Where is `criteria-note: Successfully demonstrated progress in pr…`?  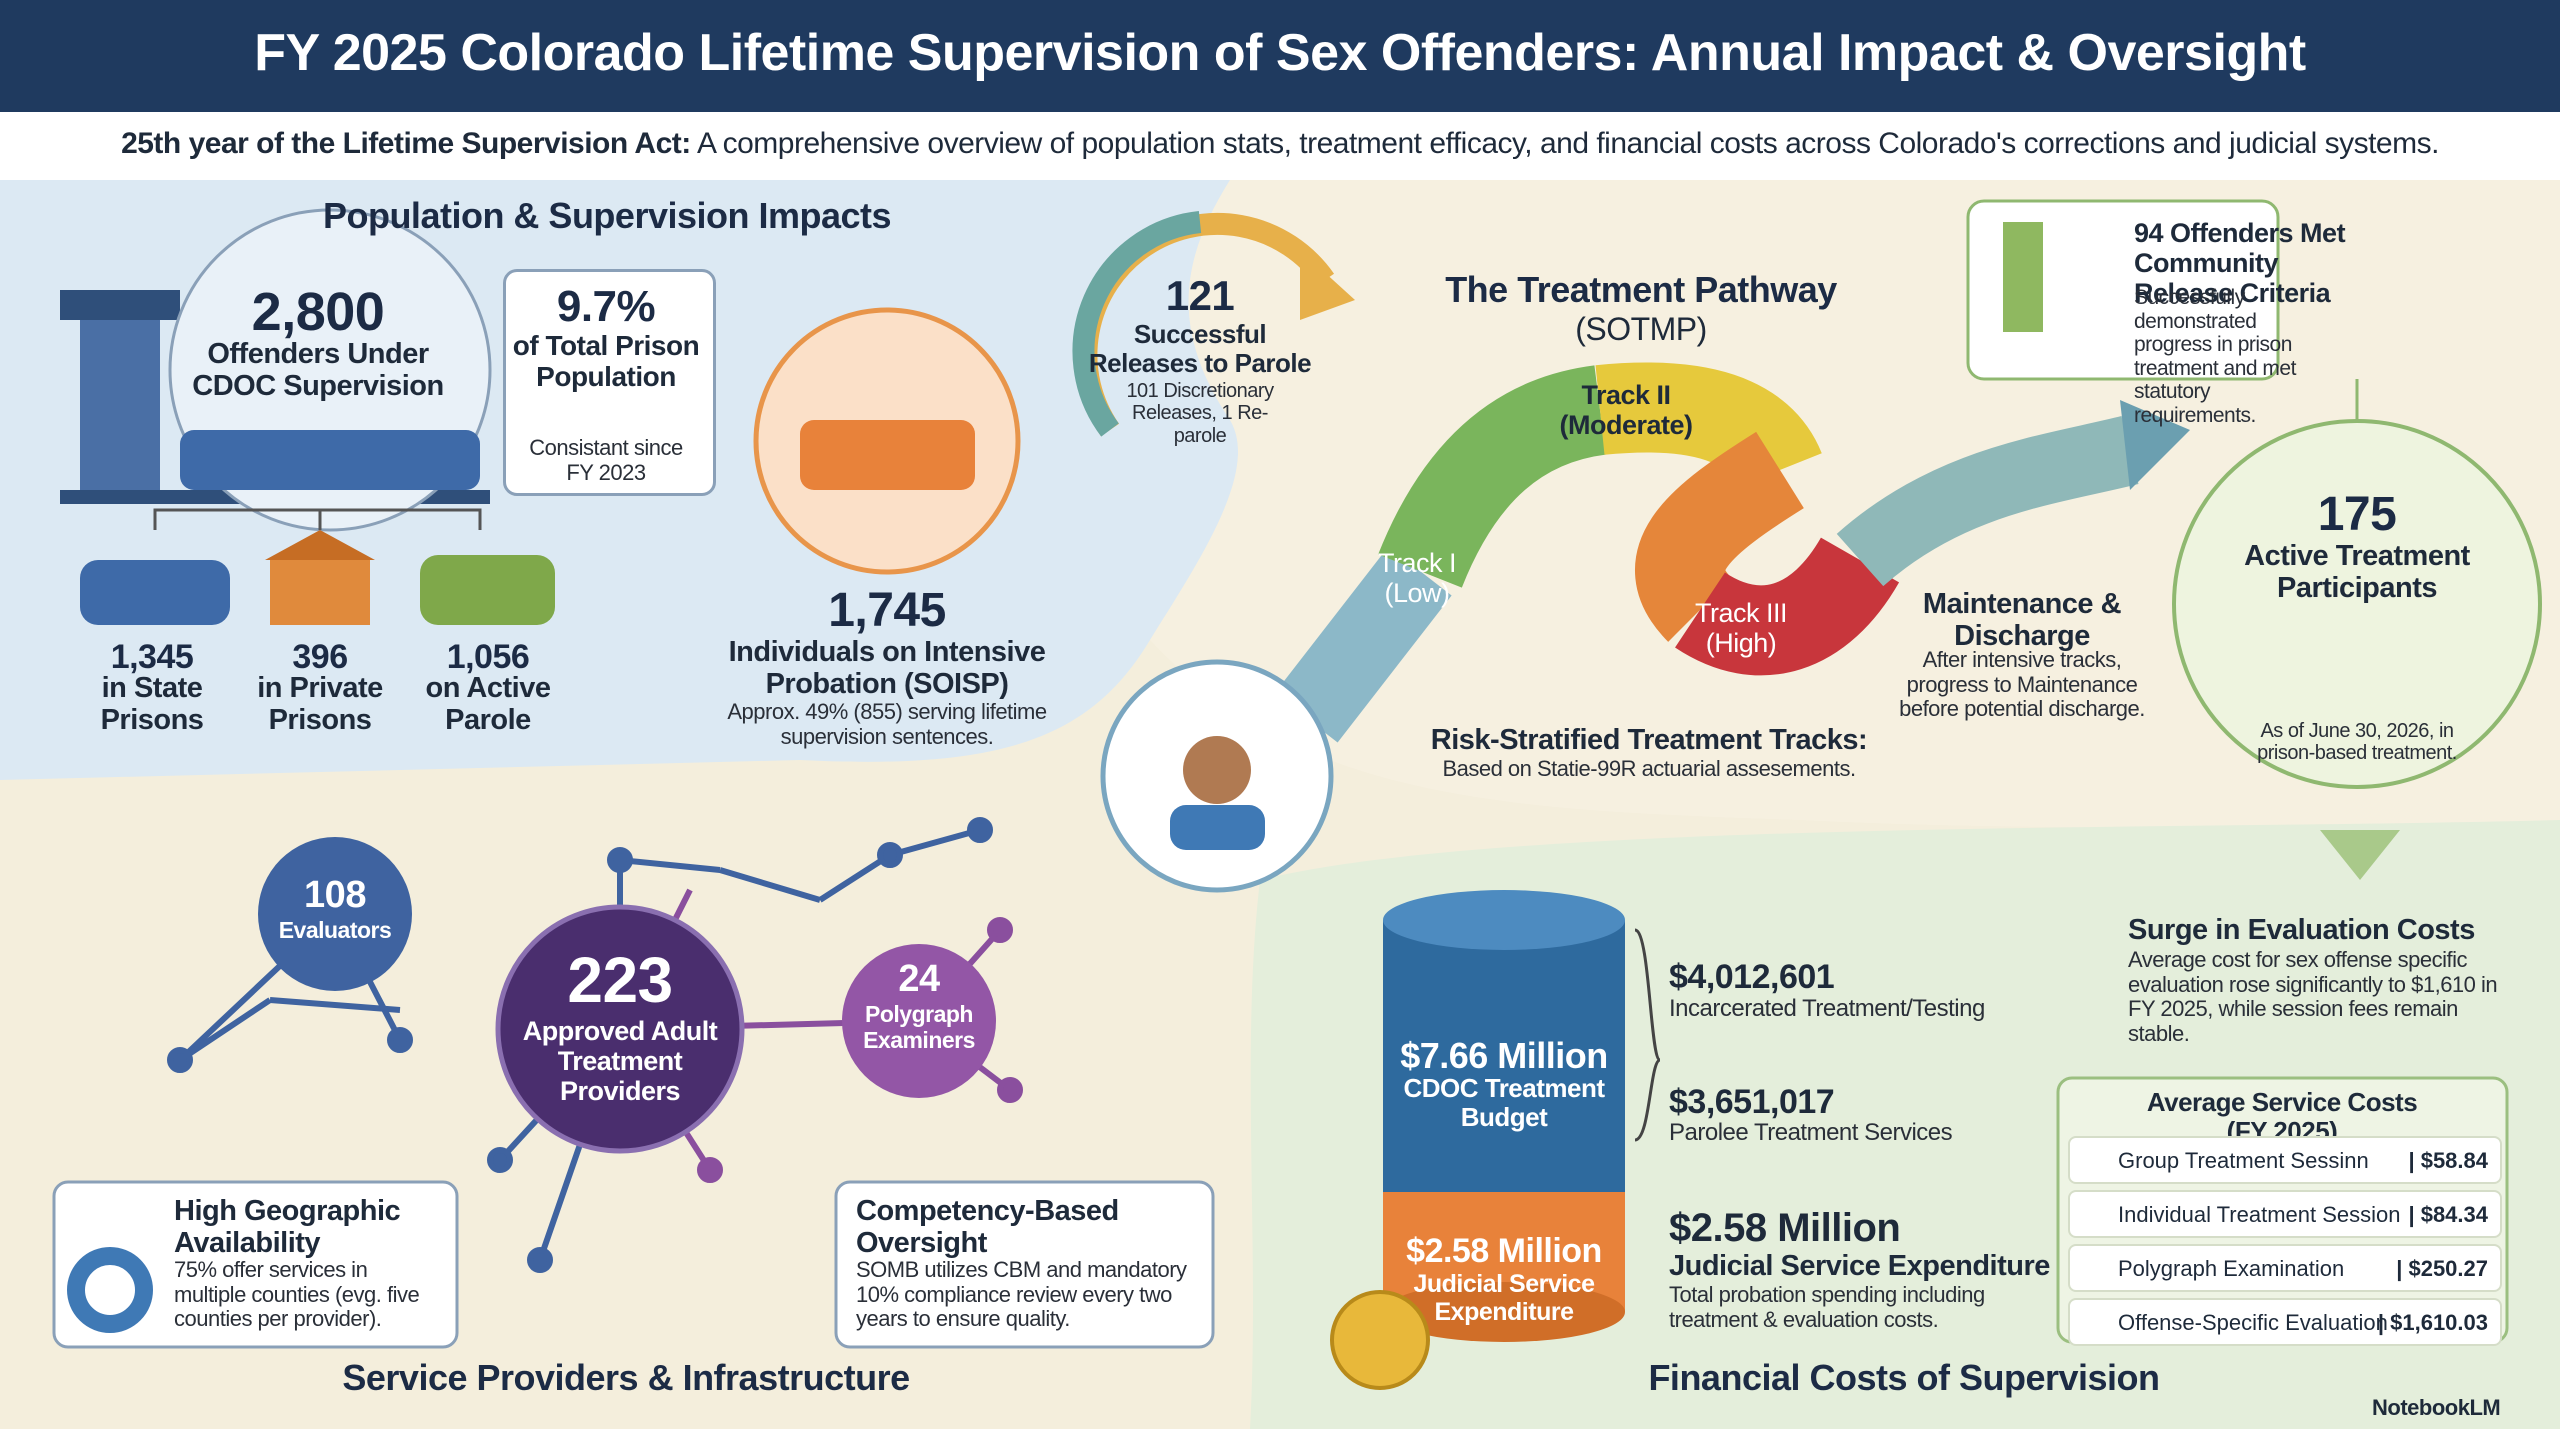 criteria-note: Successfully demonstrated progress in pr… is located at coordinates (2215, 356).